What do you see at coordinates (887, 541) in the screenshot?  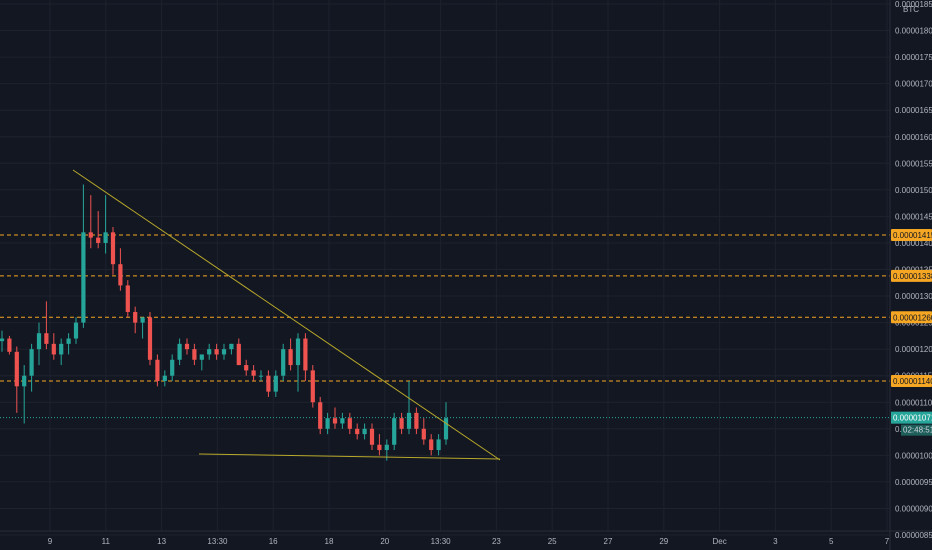 I see `x-tick-label: 7` at bounding box center [887, 541].